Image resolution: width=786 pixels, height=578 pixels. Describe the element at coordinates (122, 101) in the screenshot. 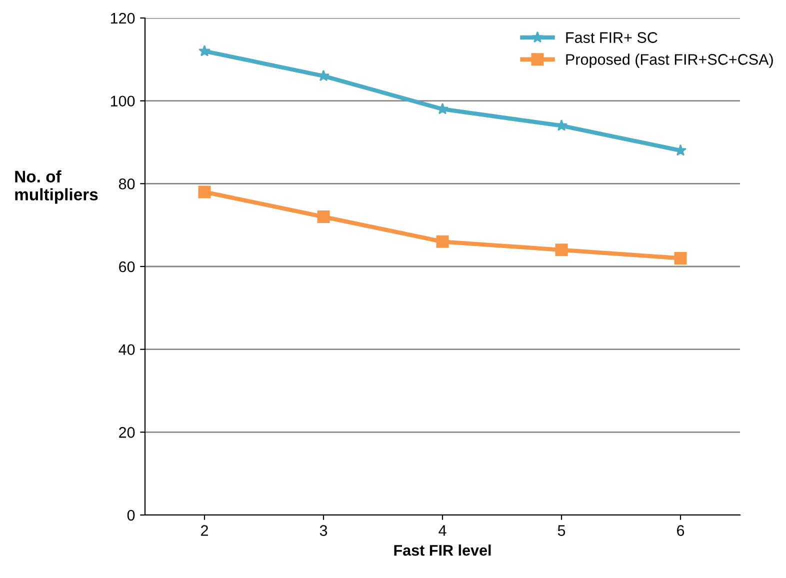

I see `y-tick-label: 100` at that location.